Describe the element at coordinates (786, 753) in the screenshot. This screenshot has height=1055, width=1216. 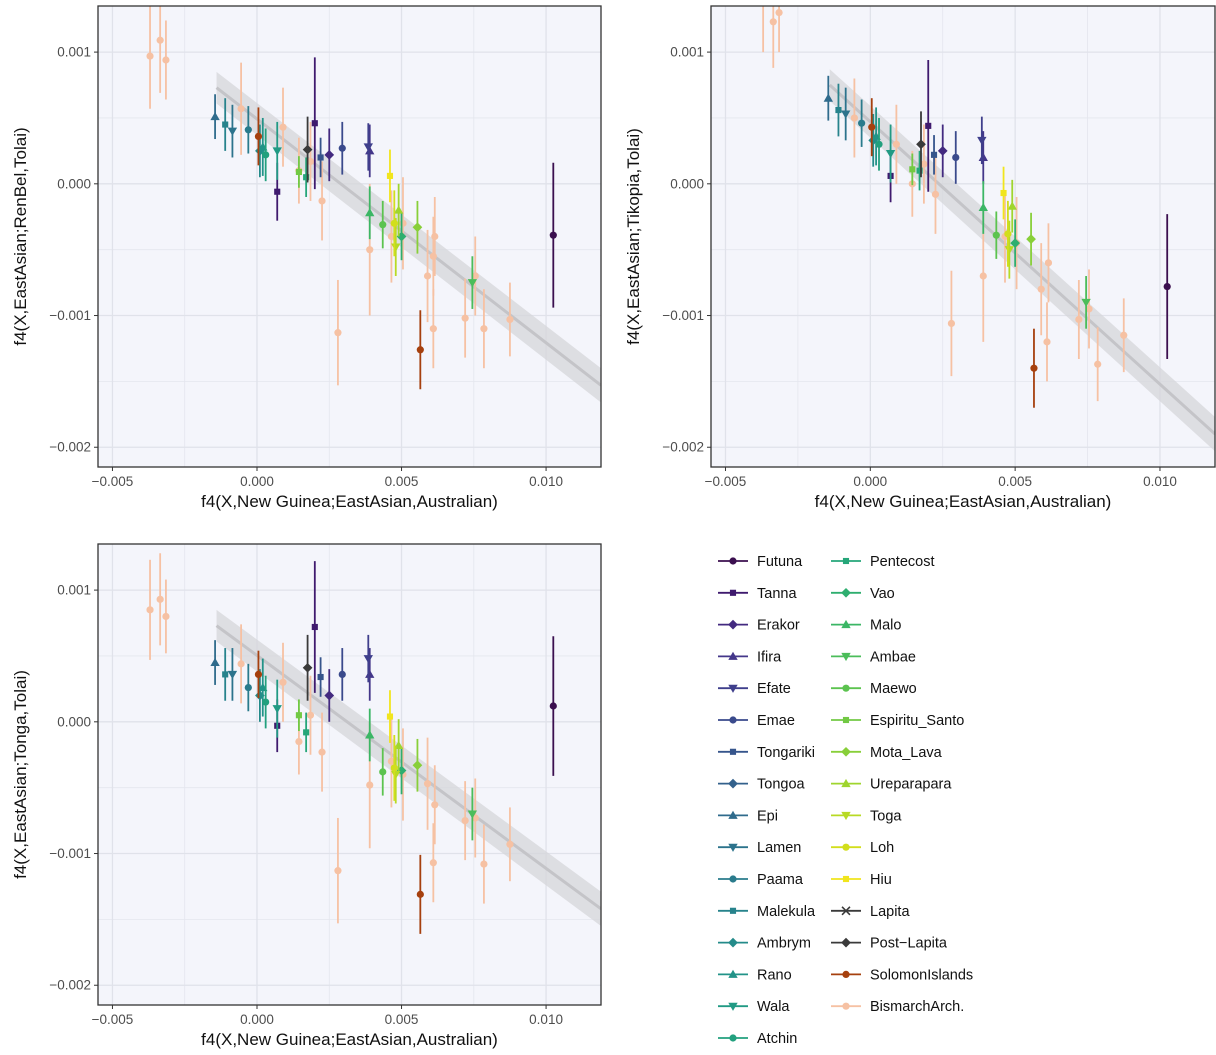
I see `legend-label: Tongariki` at that location.